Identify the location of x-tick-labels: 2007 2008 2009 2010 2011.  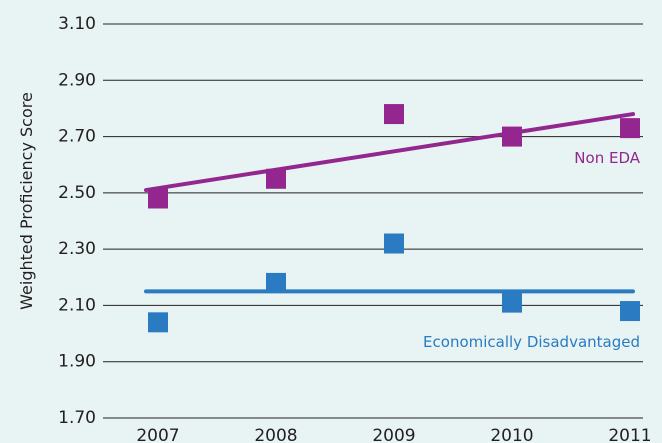
(393, 434).